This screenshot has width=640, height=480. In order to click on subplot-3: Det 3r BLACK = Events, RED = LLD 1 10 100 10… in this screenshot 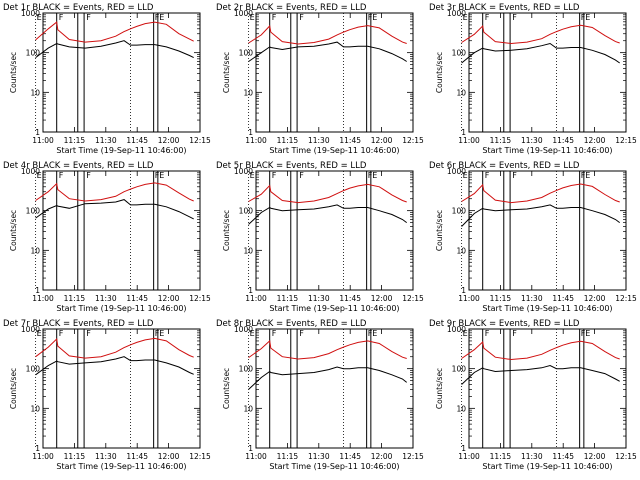, I will do `click(533, 79)`.